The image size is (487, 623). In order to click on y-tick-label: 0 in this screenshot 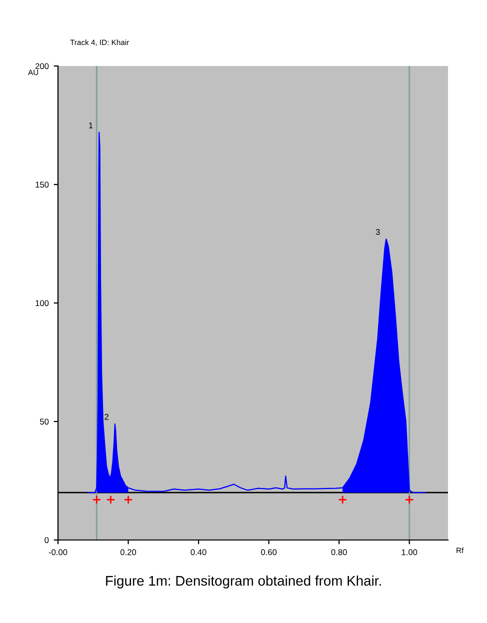, I will do `click(46, 540)`.